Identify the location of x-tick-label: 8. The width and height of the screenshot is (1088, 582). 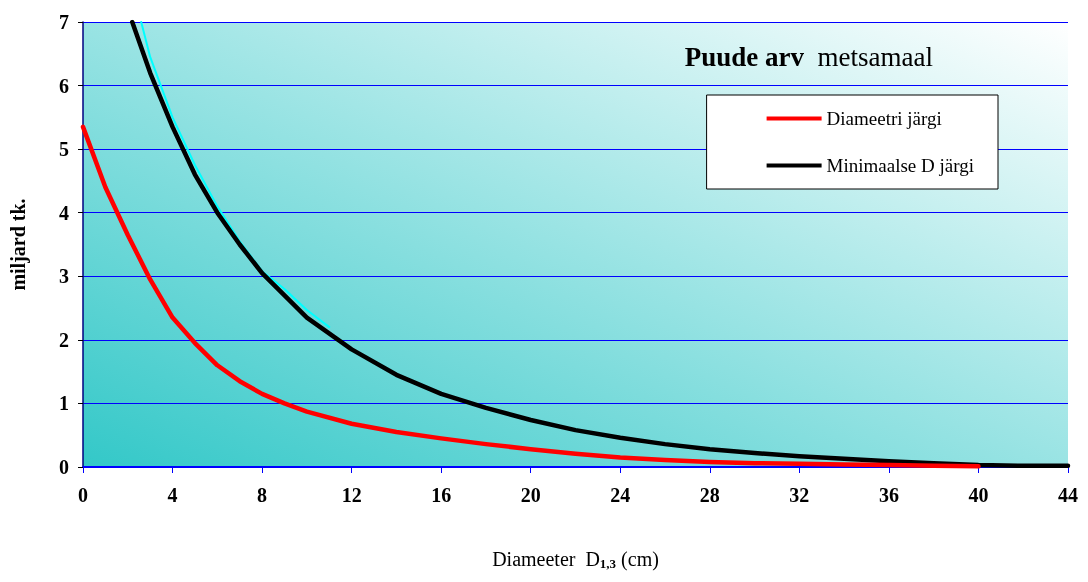
(262, 495).